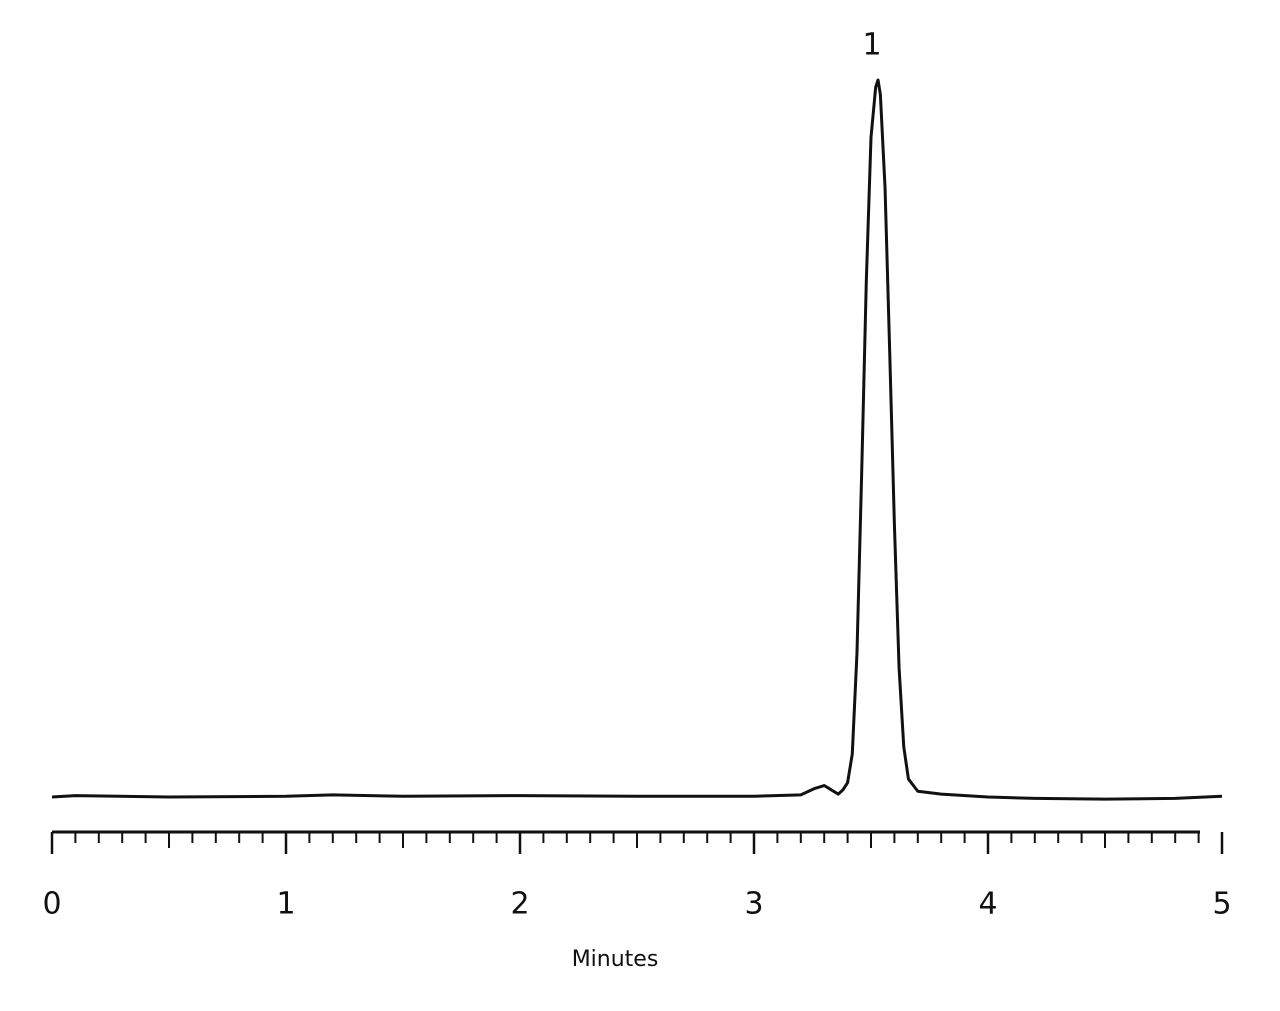 The width and height of the screenshot is (1280, 1011). Describe the element at coordinates (753, 904) in the screenshot. I see `x-tick-label: 3` at that location.